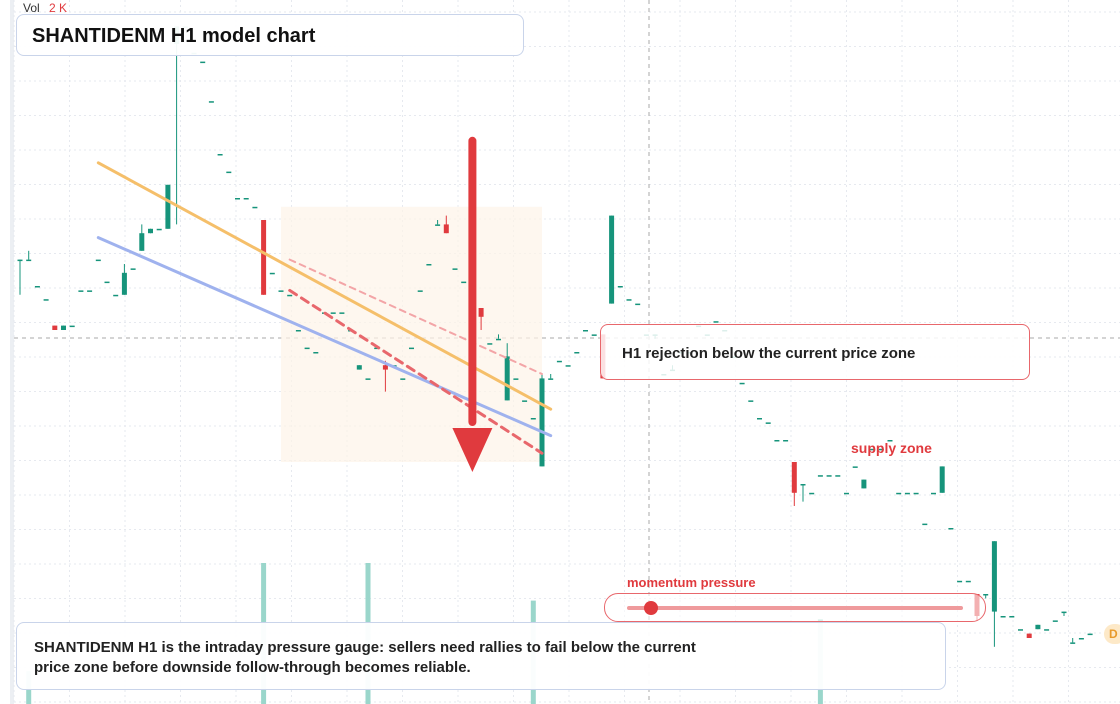  What do you see at coordinates (472, 450) in the screenshot?
I see `arrow-head` at bounding box center [472, 450].